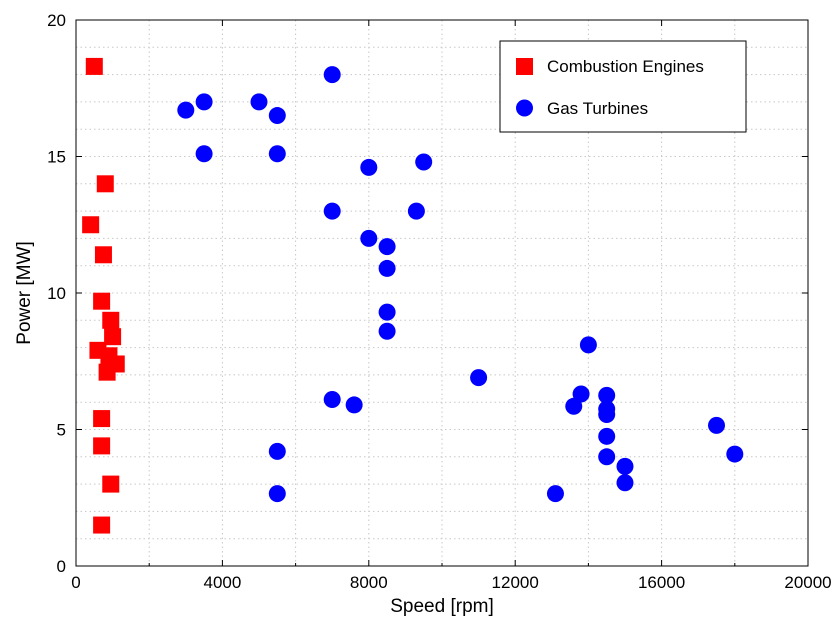 This screenshot has width=837, height=625. Describe the element at coordinates (515, 582) in the screenshot. I see `x-tick-label: 12000` at that location.